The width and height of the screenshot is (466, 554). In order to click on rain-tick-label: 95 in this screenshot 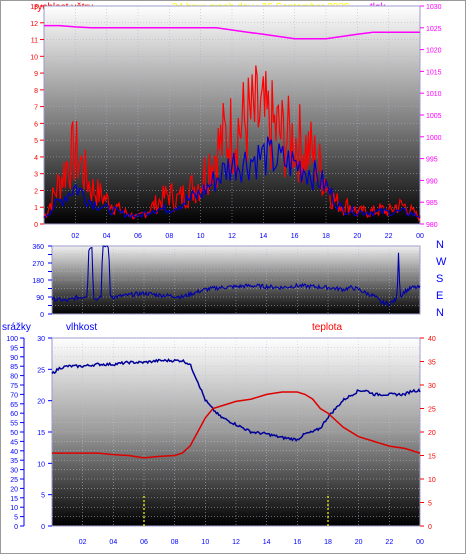, I will do `click(14, 348)`.